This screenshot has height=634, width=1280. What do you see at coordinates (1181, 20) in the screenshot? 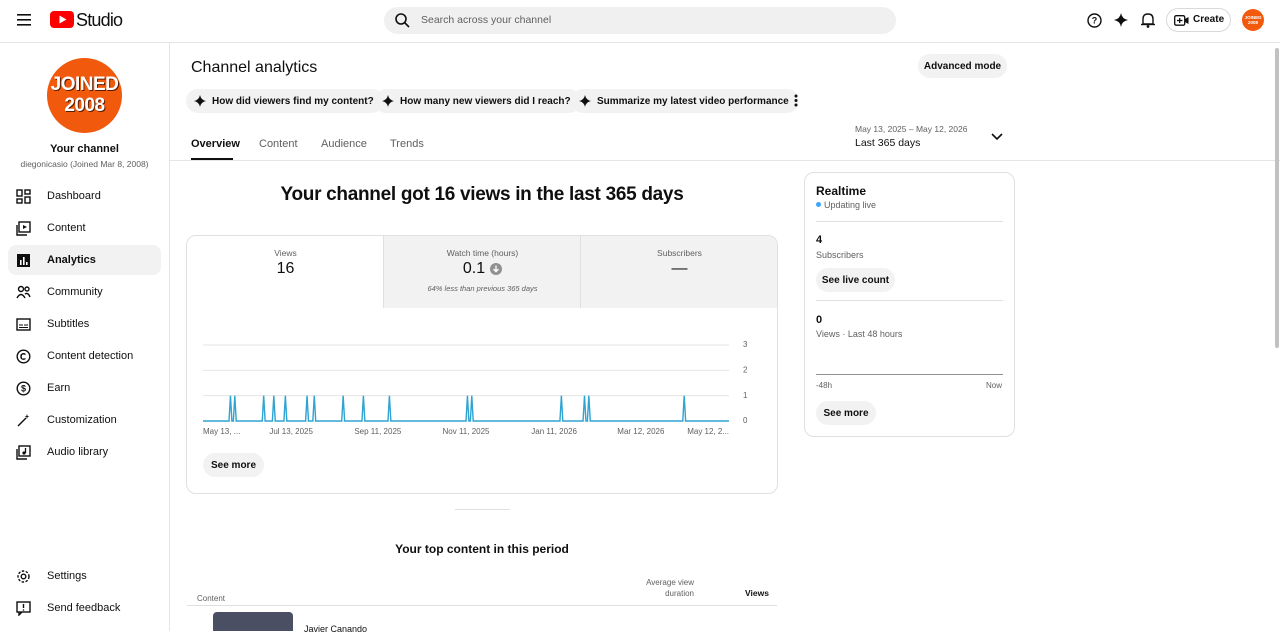
I see `create-icon` at bounding box center [1181, 20].